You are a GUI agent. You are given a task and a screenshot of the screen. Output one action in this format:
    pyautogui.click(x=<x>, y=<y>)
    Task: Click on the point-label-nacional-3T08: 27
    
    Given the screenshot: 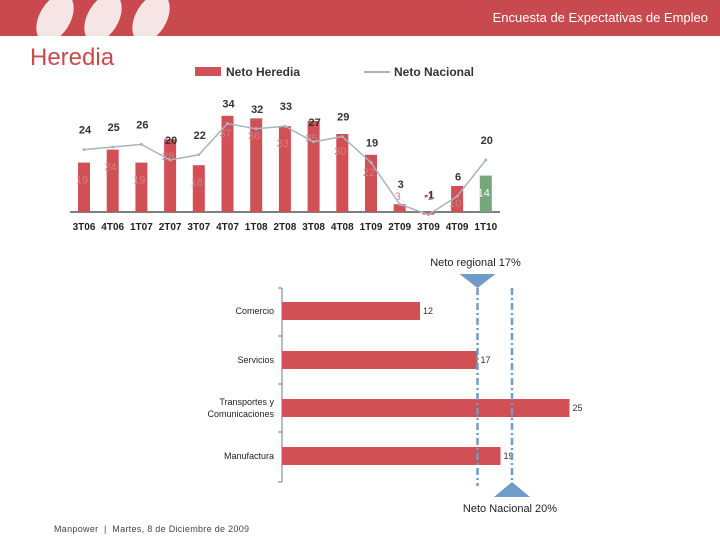 What is the action you would take?
    pyautogui.click(x=314, y=123)
    